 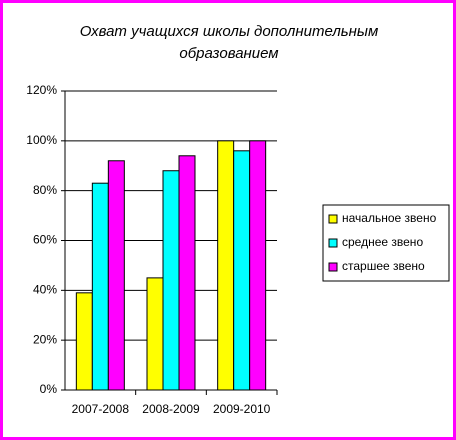 What do you see at coordinates (383, 266) in the screenshot?
I see `legend-label: старшее звено` at bounding box center [383, 266].